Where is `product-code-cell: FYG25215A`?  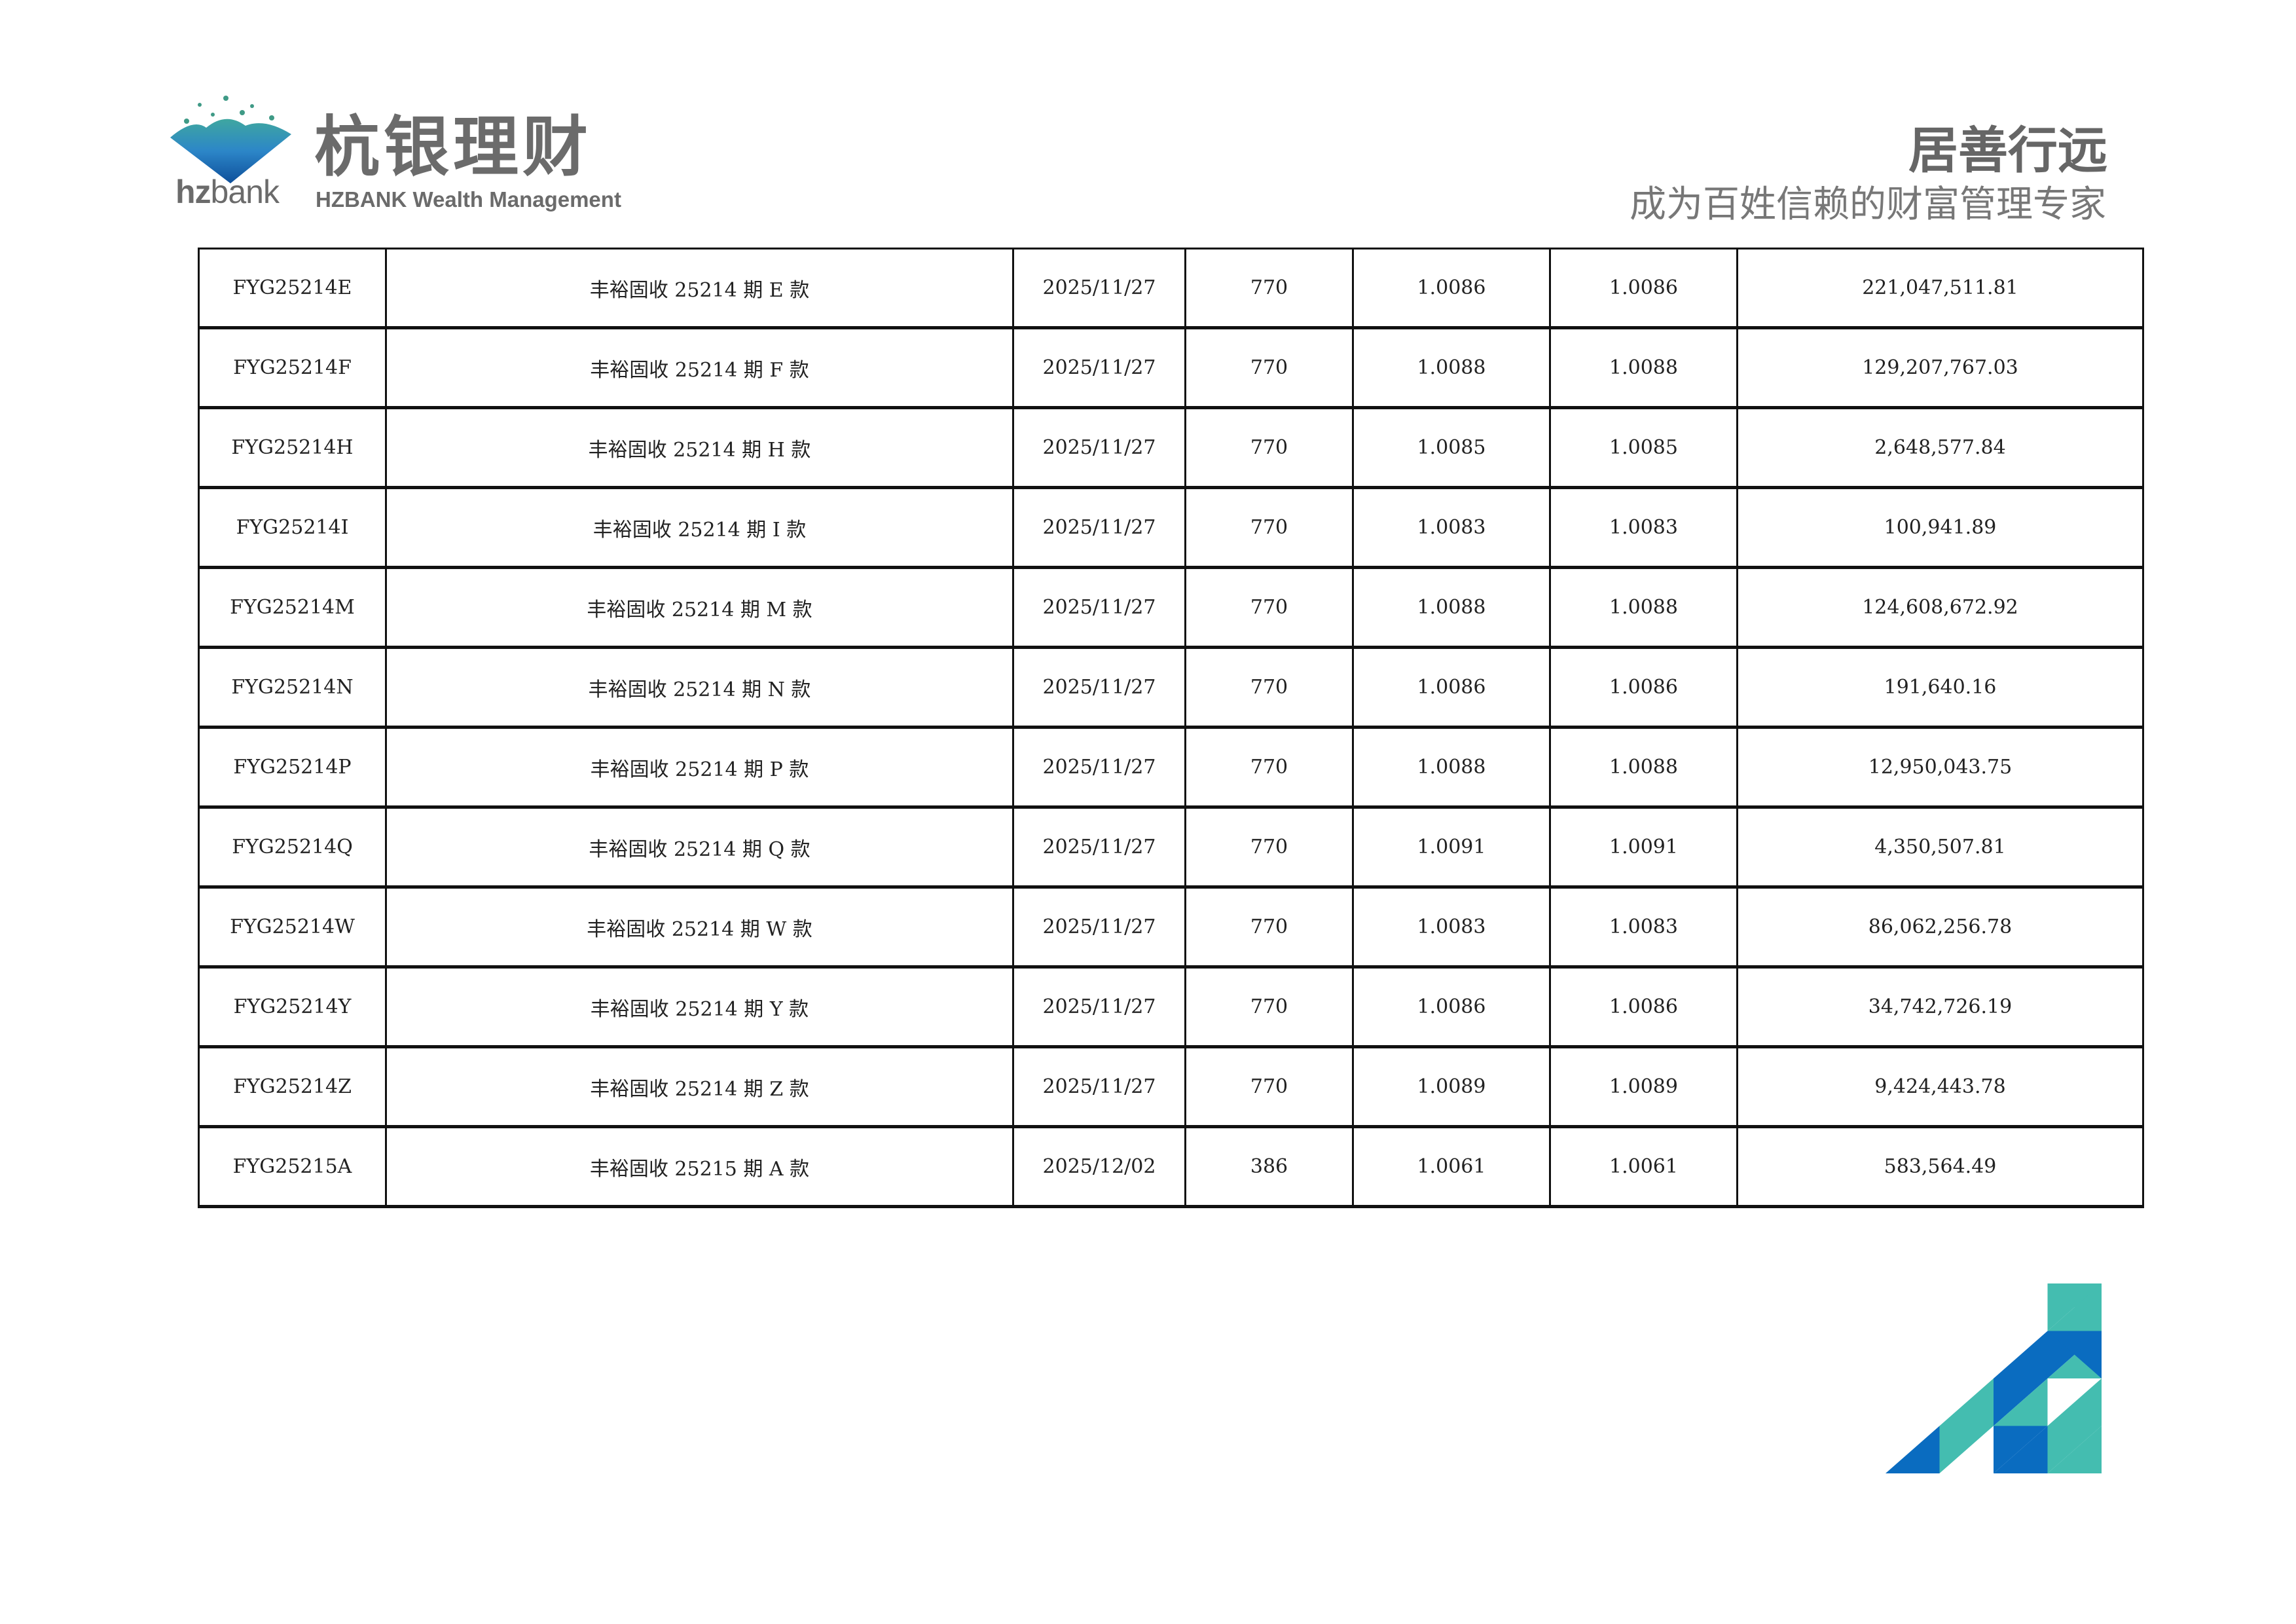 product-code-cell: FYG25215A is located at coordinates (292, 1167).